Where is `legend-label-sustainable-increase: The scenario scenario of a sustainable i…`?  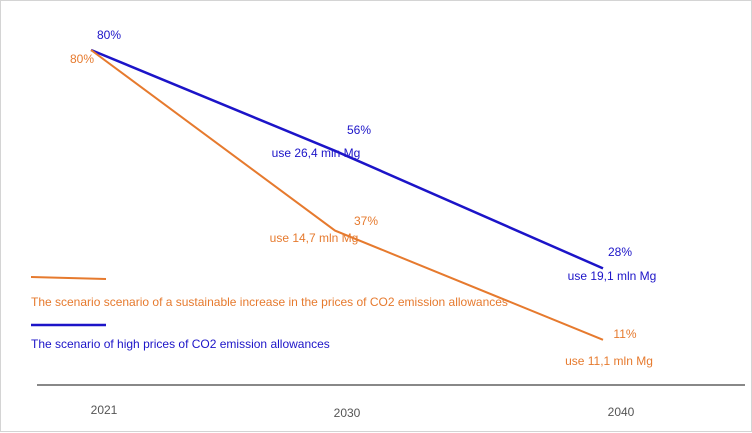
legend-label-sustainable-increase: The scenario scenario of a sustainable i… is located at coordinates (269, 302).